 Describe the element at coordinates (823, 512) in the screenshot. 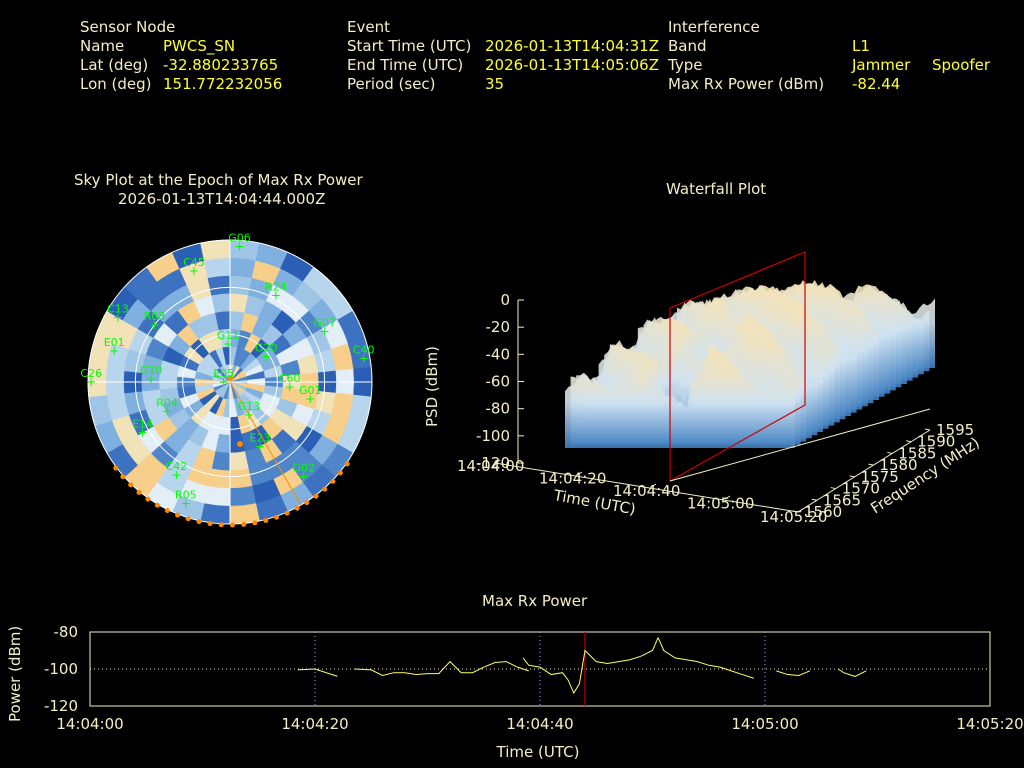

I see `waterfall-freq-tick-label: 1560` at that location.